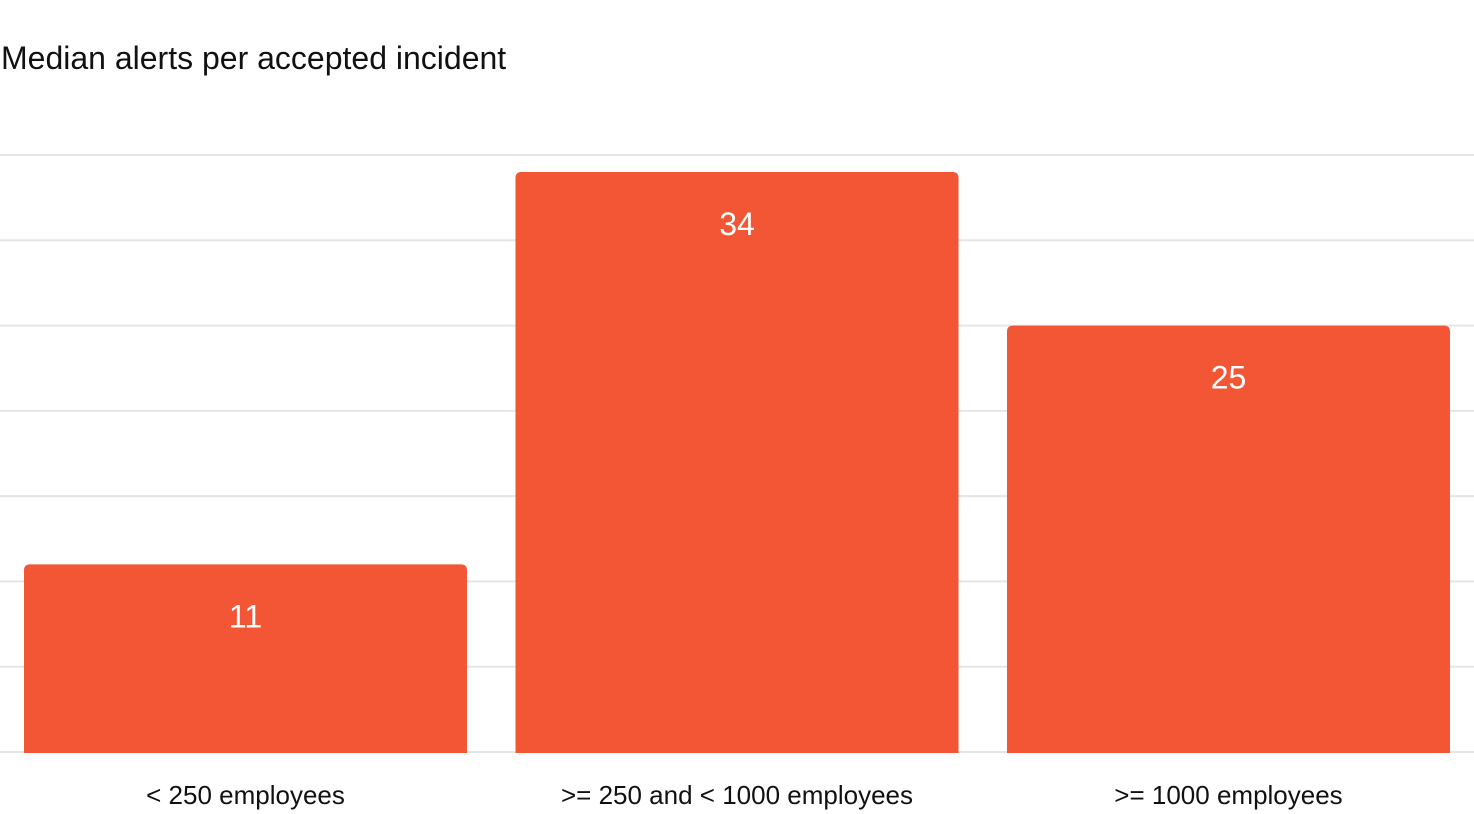 The image size is (1474, 814). What do you see at coordinates (245, 795) in the screenshot?
I see `x-tick-label: < 250 employees` at bounding box center [245, 795].